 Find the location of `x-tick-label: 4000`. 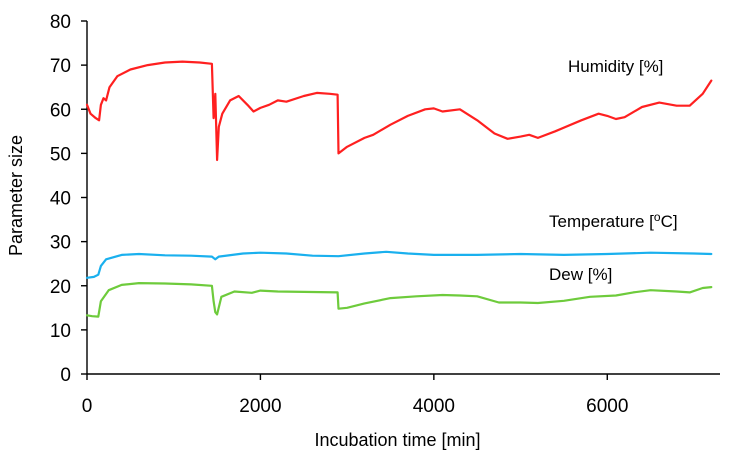

x-tick-label: 4000 is located at coordinates (434, 406).